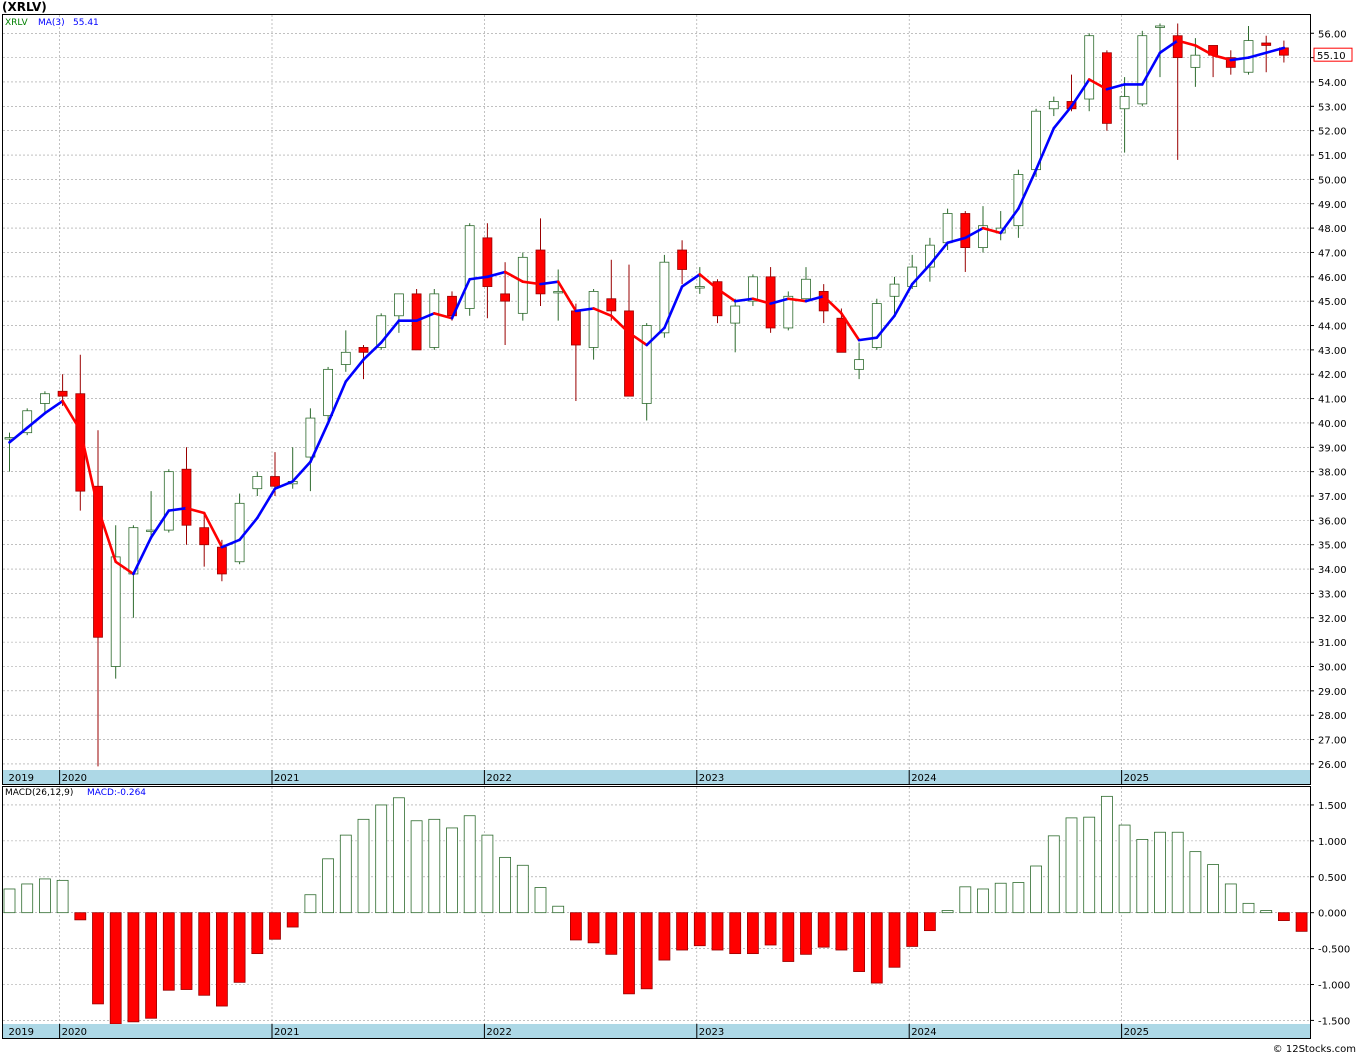 Image resolution: width=1360 pixels, height=1056 pixels. Describe the element at coordinates (1332, 180) in the screenshot. I see `price-tick-label: 50.00` at that location.